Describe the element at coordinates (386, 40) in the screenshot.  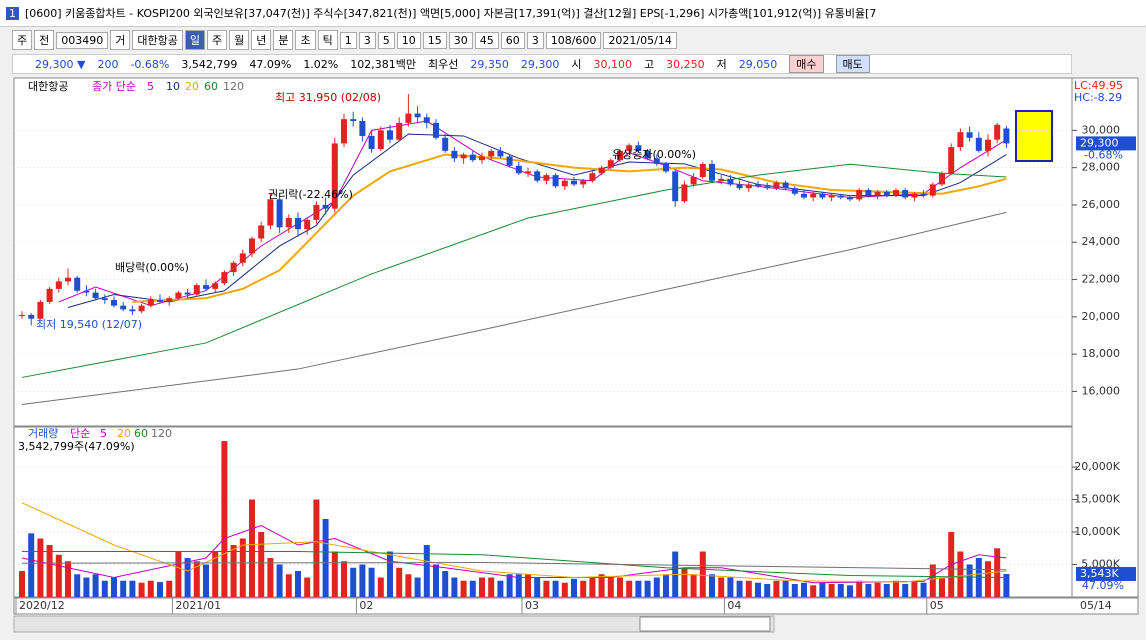
I see `toolbar-button: 5` at that location.